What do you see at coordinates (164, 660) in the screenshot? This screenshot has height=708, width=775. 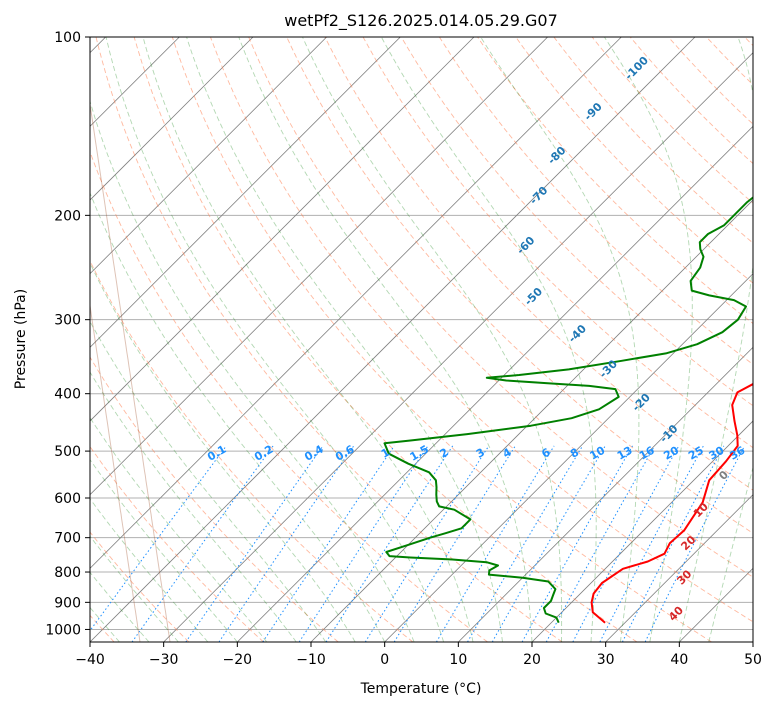 I see `x-tick-label: −30` at bounding box center [164, 660].